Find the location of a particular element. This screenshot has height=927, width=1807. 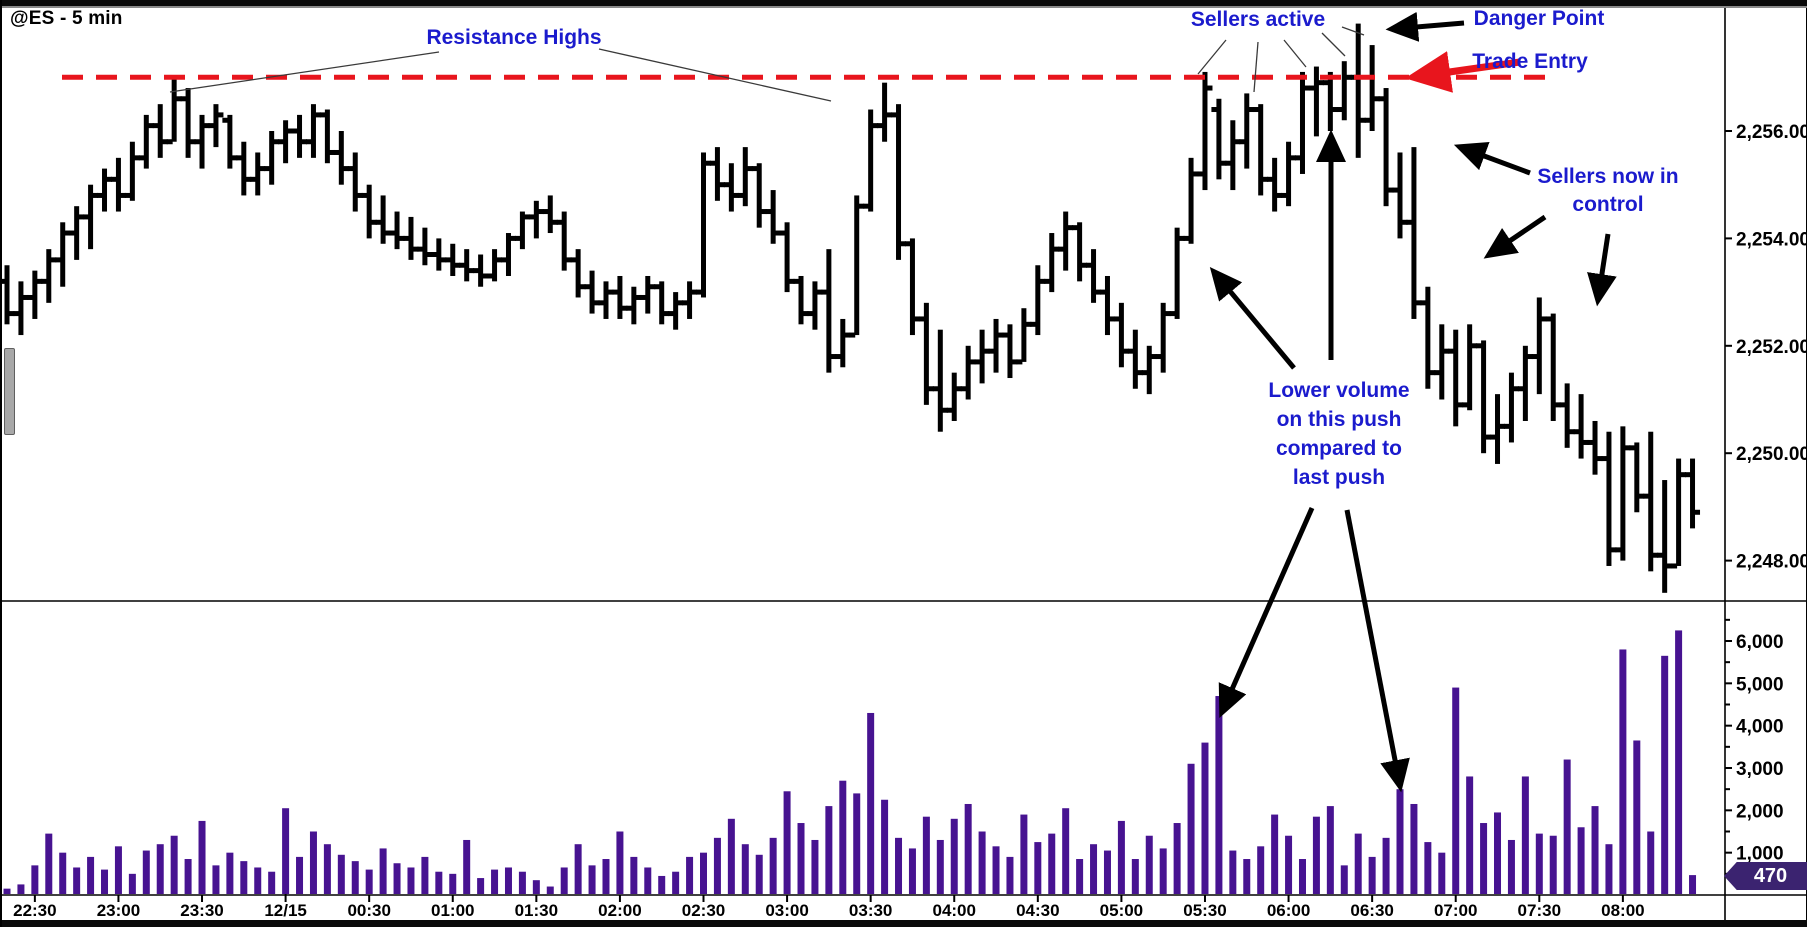

left-scrollbar-thumb is located at coordinates (9, 391).